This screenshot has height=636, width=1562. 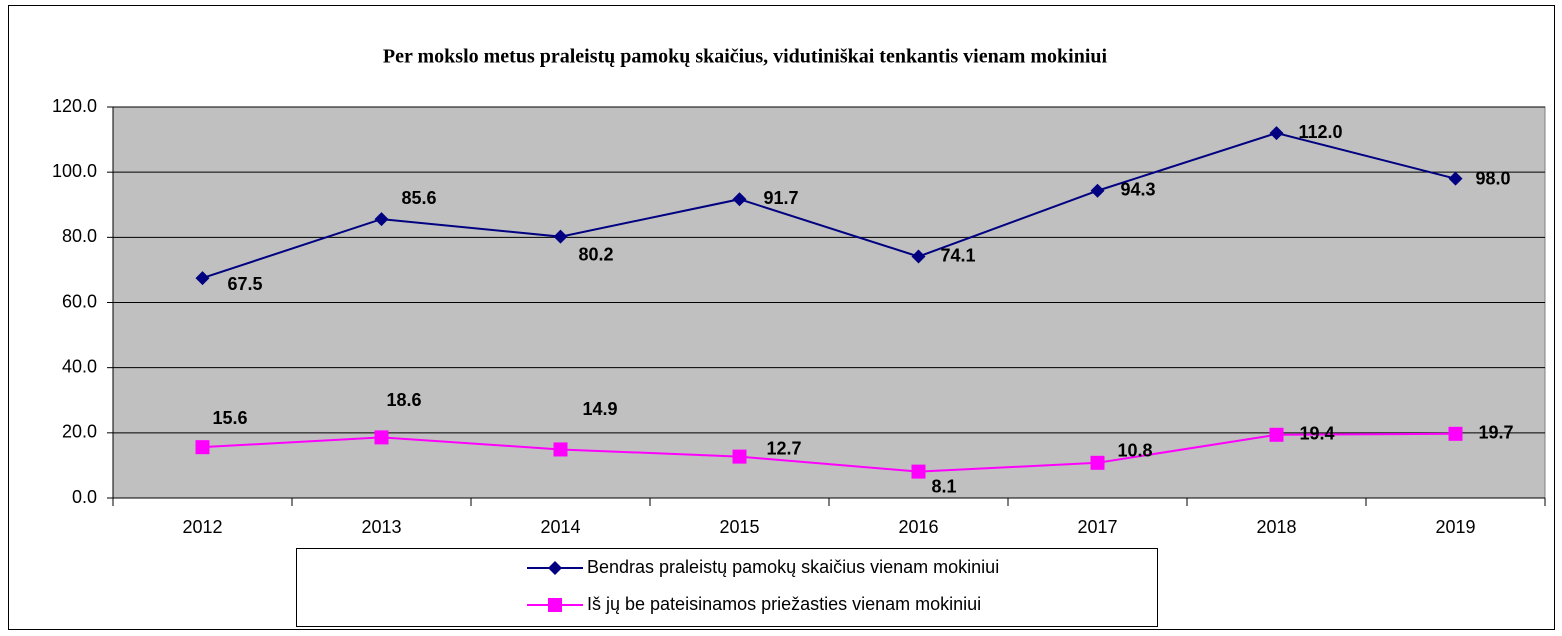 What do you see at coordinates (1493, 178) in the screenshot?
I see `value-label: 98.0` at bounding box center [1493, 178].